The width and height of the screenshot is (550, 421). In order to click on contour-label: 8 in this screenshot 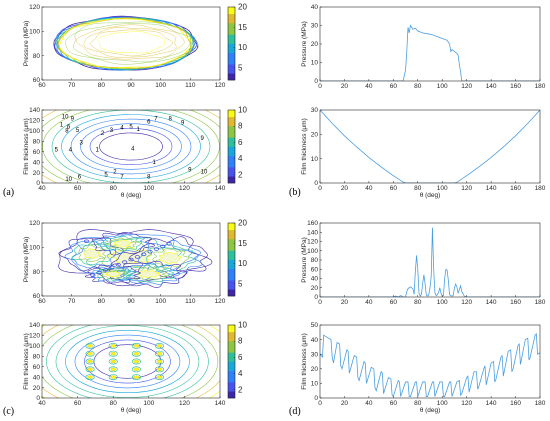, I will do `click(170, 119)`.